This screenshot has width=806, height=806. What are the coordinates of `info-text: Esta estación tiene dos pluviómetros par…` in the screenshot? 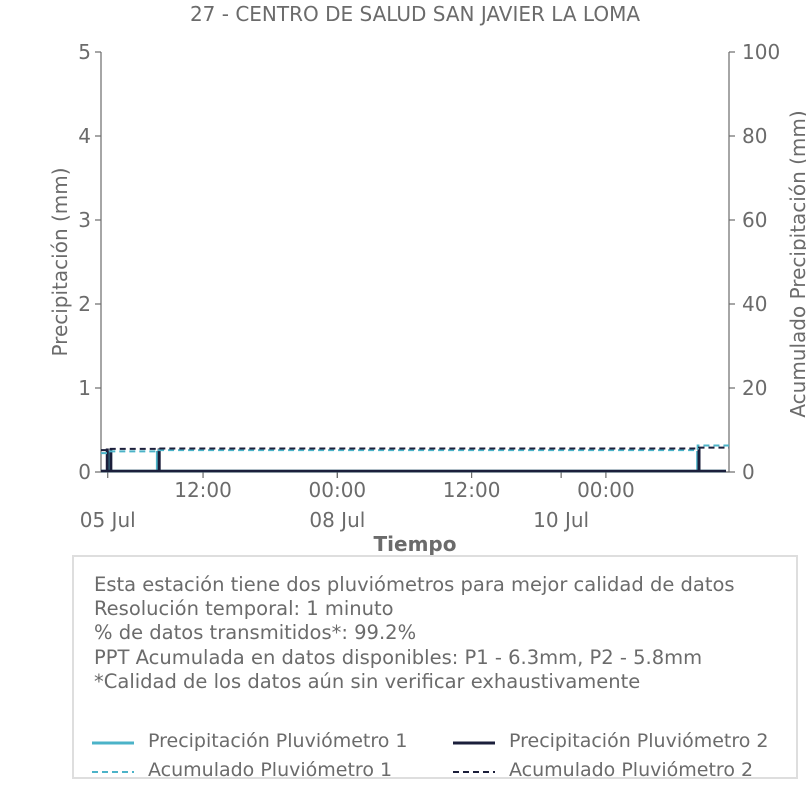 It's located at (414, 633).